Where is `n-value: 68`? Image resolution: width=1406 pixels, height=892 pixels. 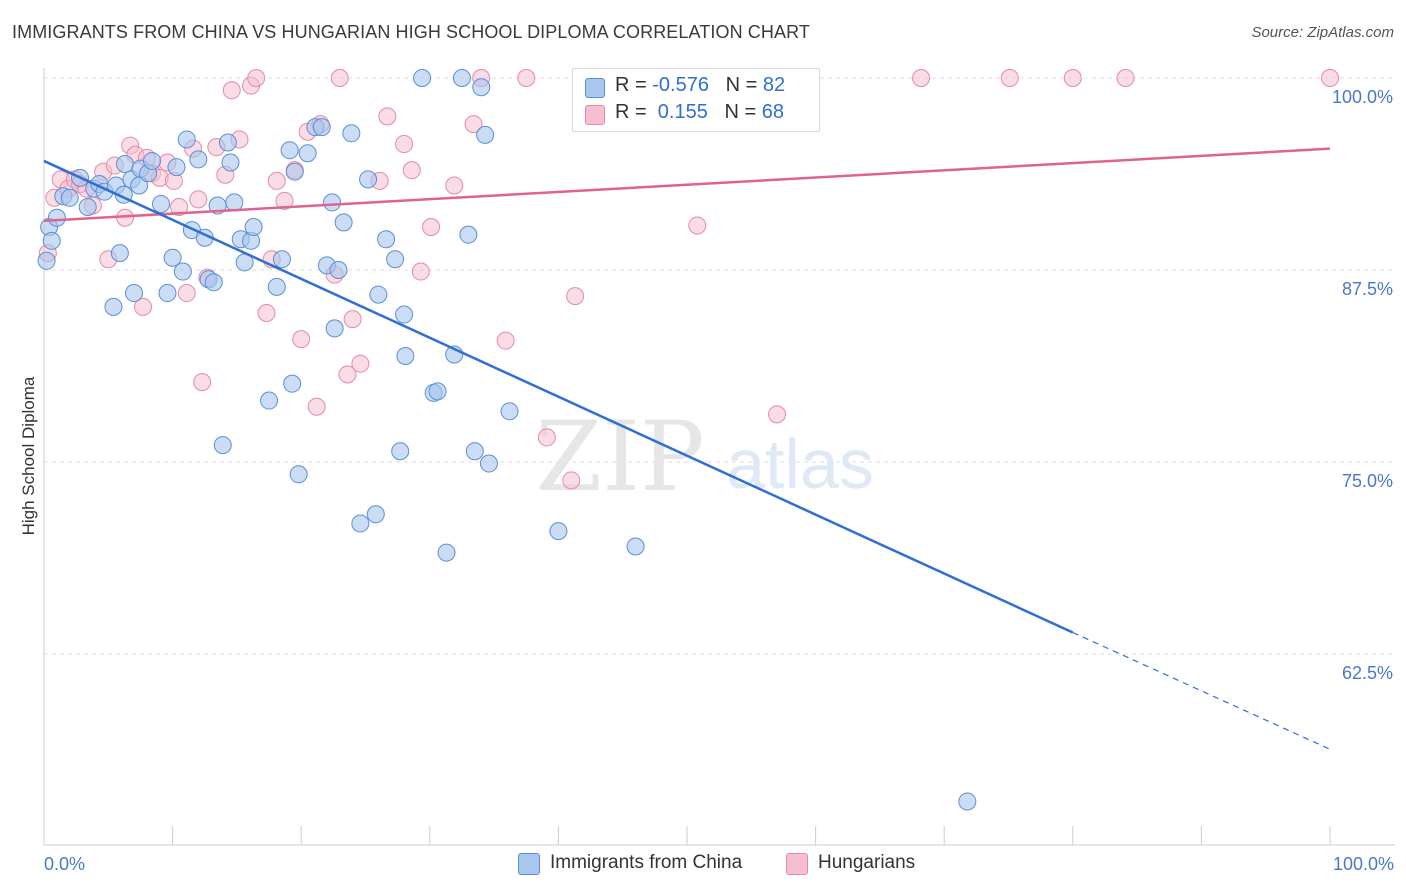
n-value: 68 is located at coordinates (773, 112).